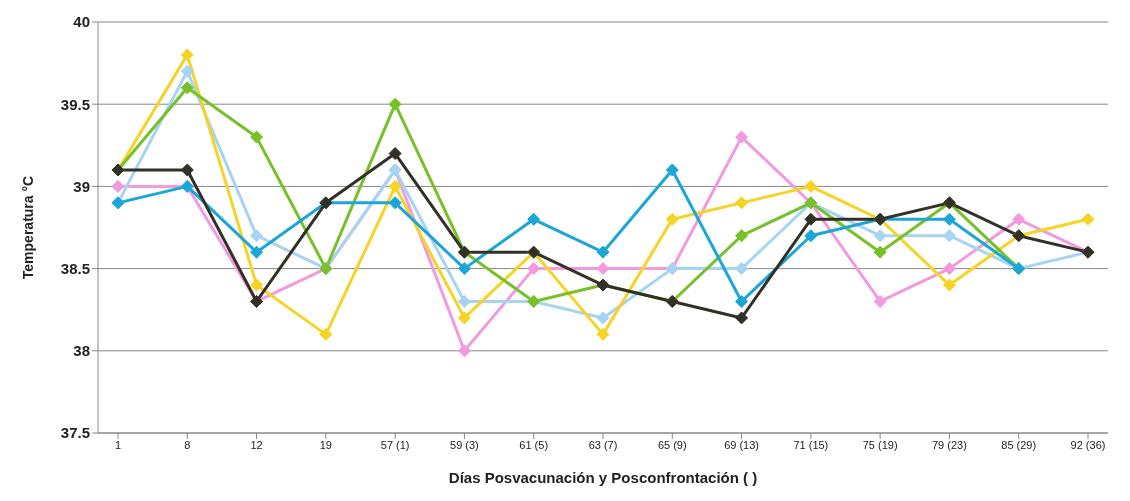  I want to click on y-tick-label: 38, so click(81, 351).